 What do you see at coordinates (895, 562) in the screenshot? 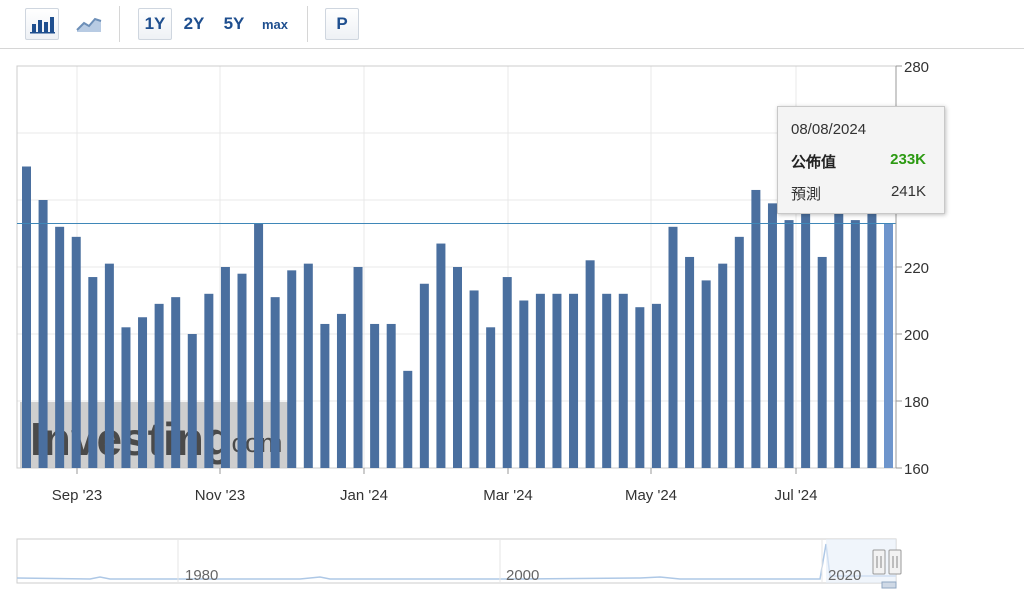
I see `navigator-right-handle` at bounding box center [895, 562].